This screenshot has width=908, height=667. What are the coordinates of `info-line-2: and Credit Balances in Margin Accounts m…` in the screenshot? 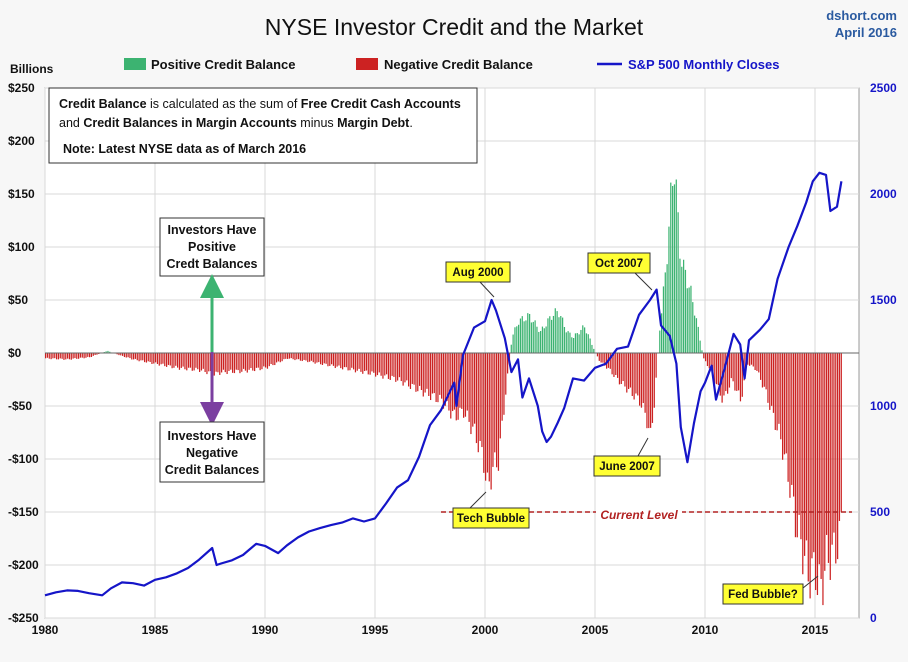 It's located at (236, 123).